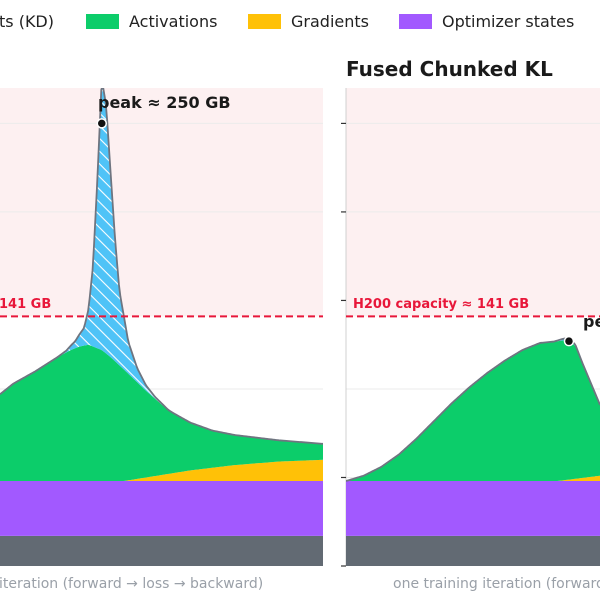 This screenshot has width=600, height=600. Describe the element at coordinates (415, 21) in the screenshot. I see `legend-swatch-optimizer` at that location.